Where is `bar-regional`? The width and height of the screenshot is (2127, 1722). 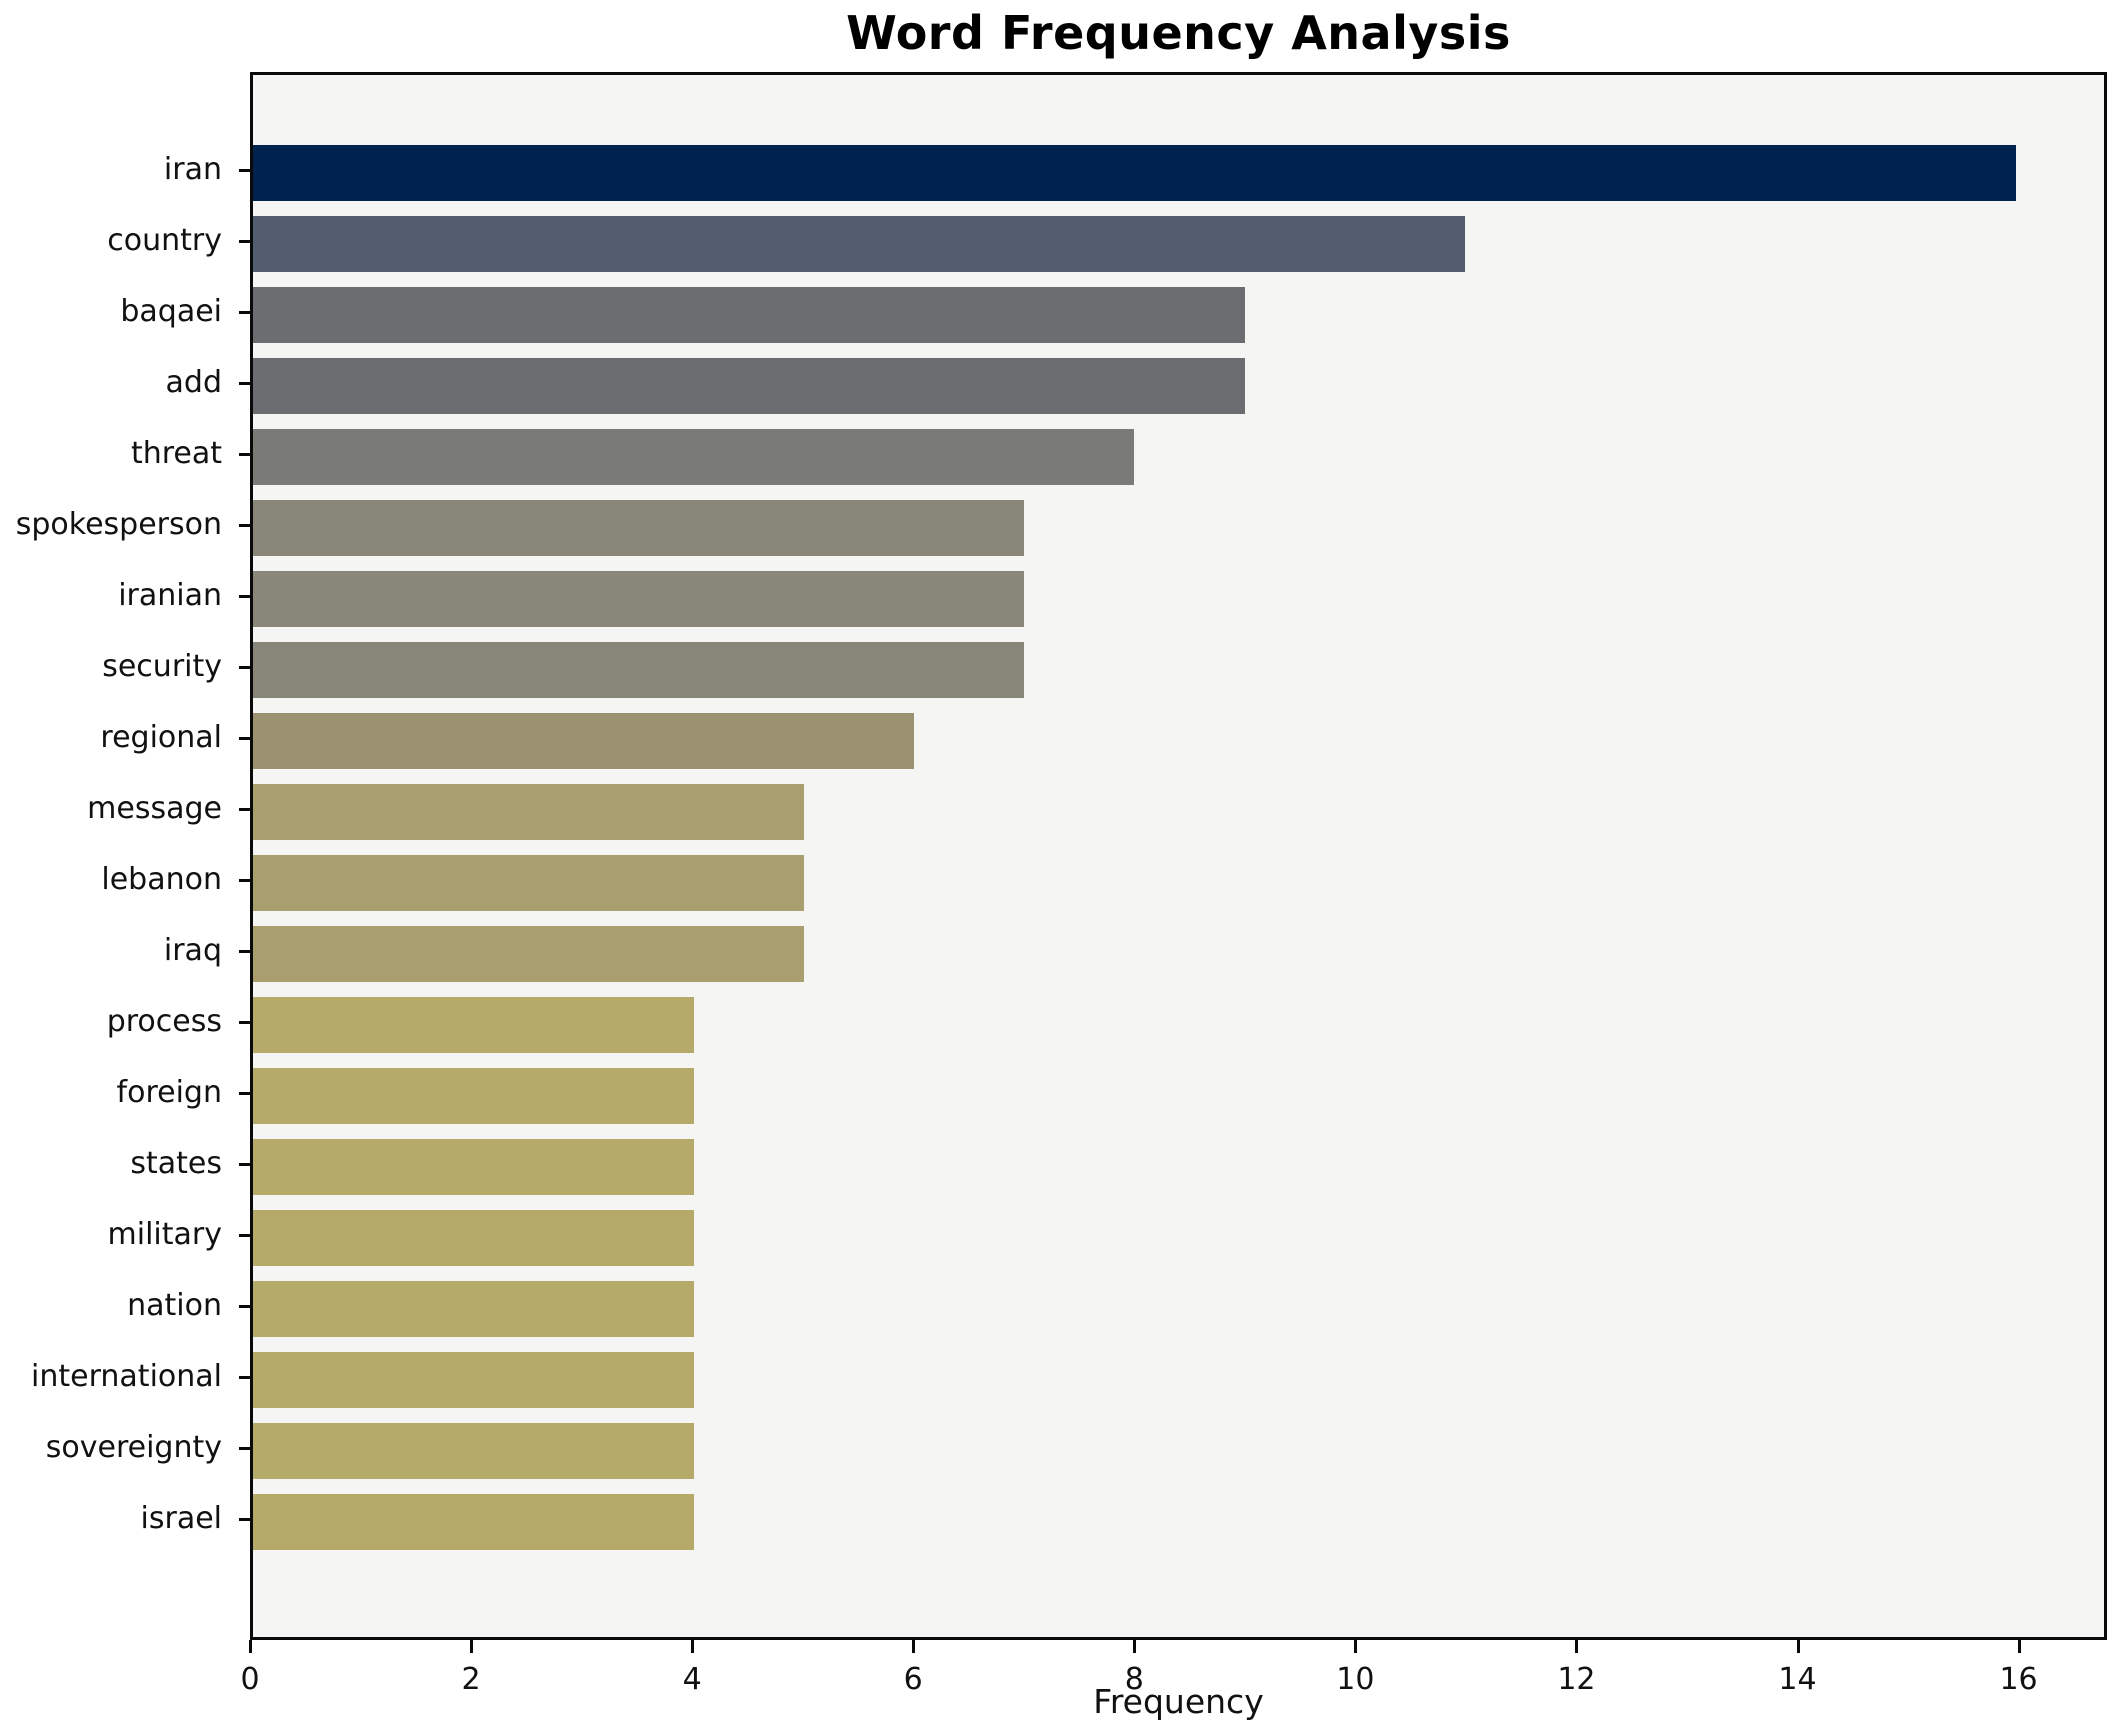 bar-regional is located at coordinates (584, 741).